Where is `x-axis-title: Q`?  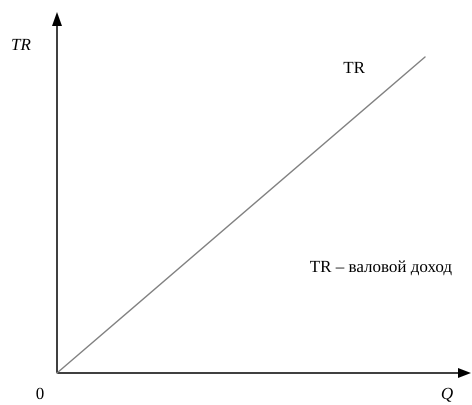 x-axis-title: Q is located at coordinates (447, 393).